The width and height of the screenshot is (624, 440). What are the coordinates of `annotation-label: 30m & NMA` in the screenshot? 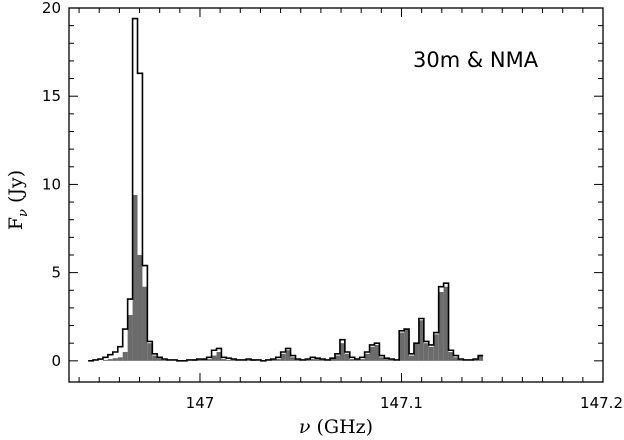 It's located at (476, 60).